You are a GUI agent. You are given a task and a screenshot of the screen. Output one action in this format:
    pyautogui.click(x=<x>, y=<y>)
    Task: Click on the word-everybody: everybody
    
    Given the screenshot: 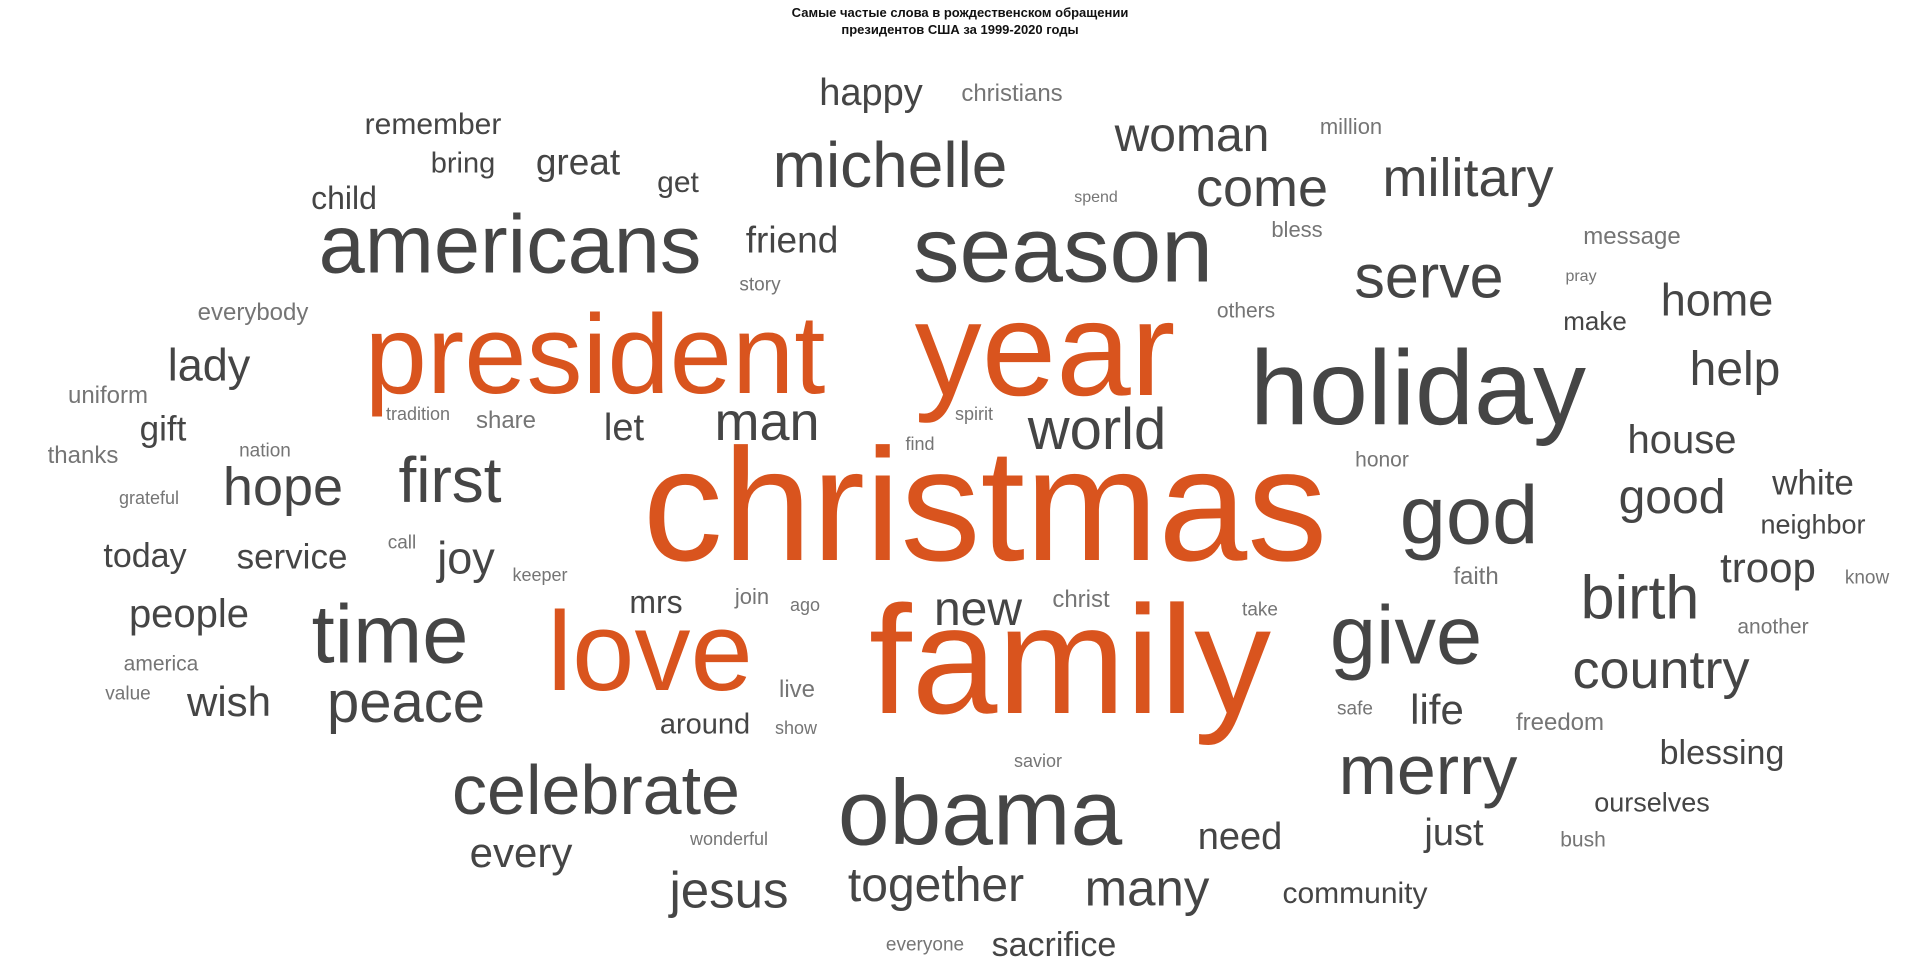 What is the action you would take?
    pyautogui.click(x=253, y=312)
    